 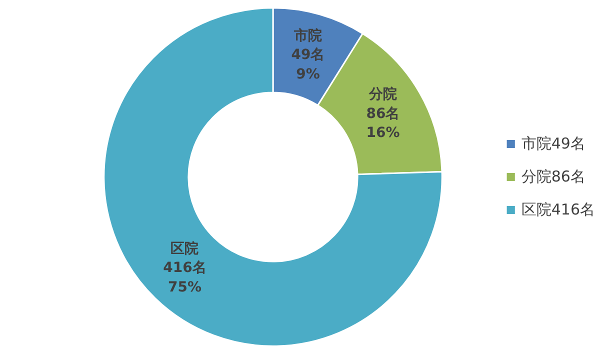 I want to click on legend-label: 区院416名, so click(x=558, y=209).